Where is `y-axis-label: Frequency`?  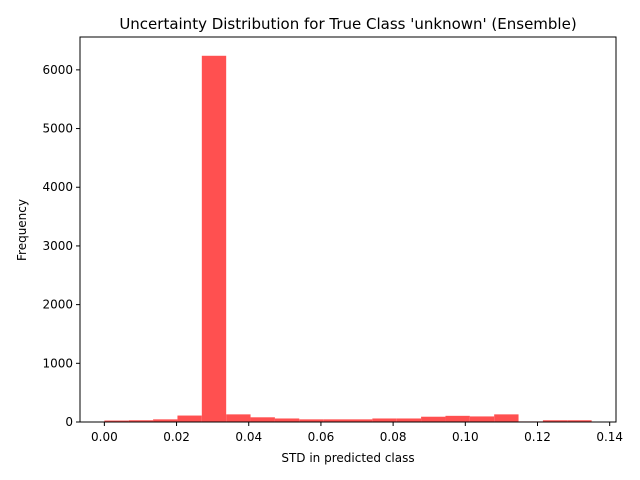
y-axis-label: Frequency is located at coordinates (22, 230).